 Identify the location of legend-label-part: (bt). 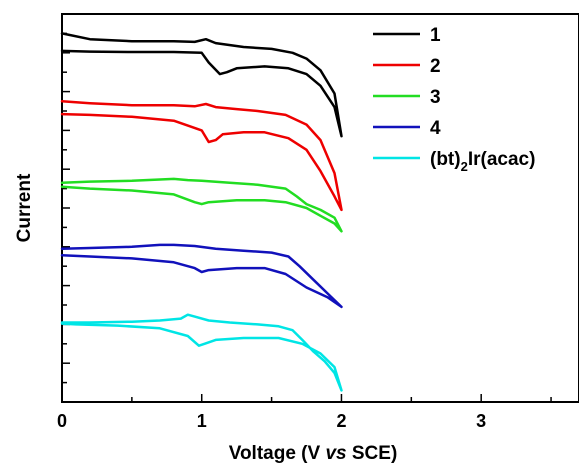
(445, 159).